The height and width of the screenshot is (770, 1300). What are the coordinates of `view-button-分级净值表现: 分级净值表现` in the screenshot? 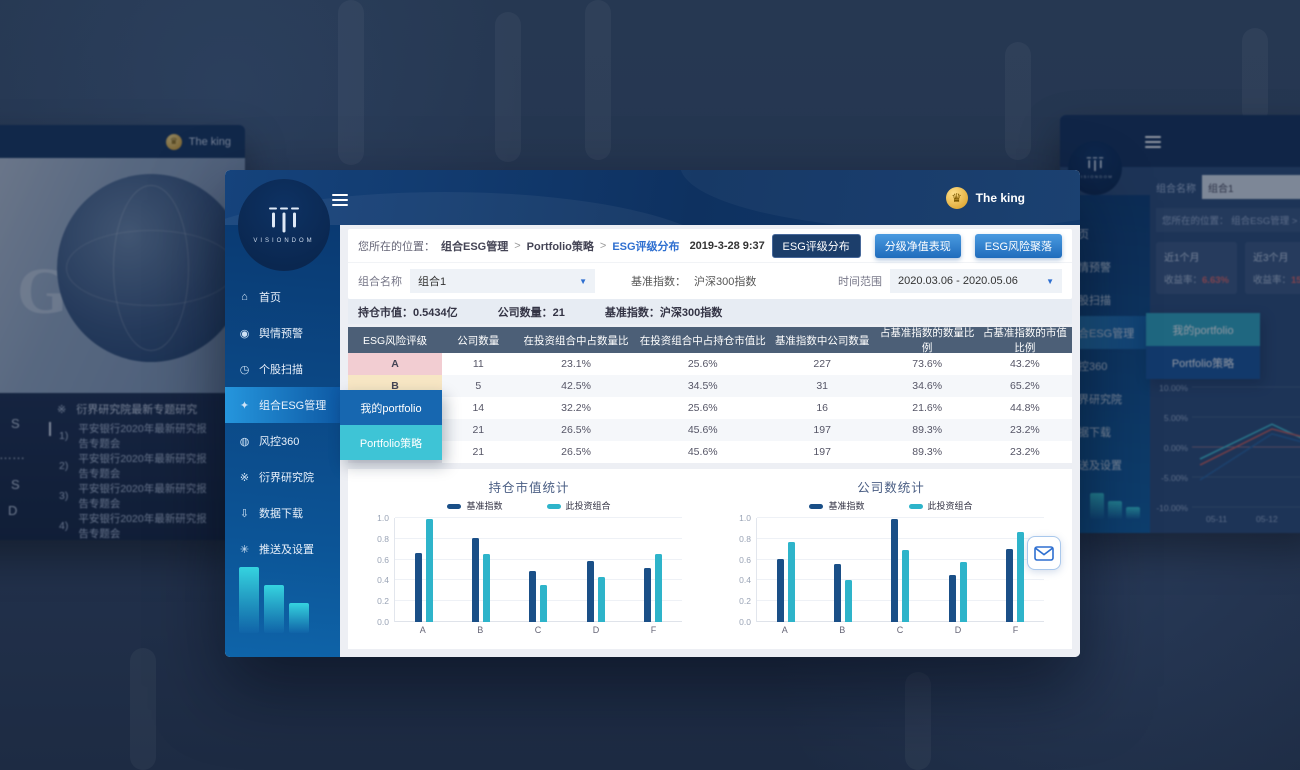 It's located at (917, 245).